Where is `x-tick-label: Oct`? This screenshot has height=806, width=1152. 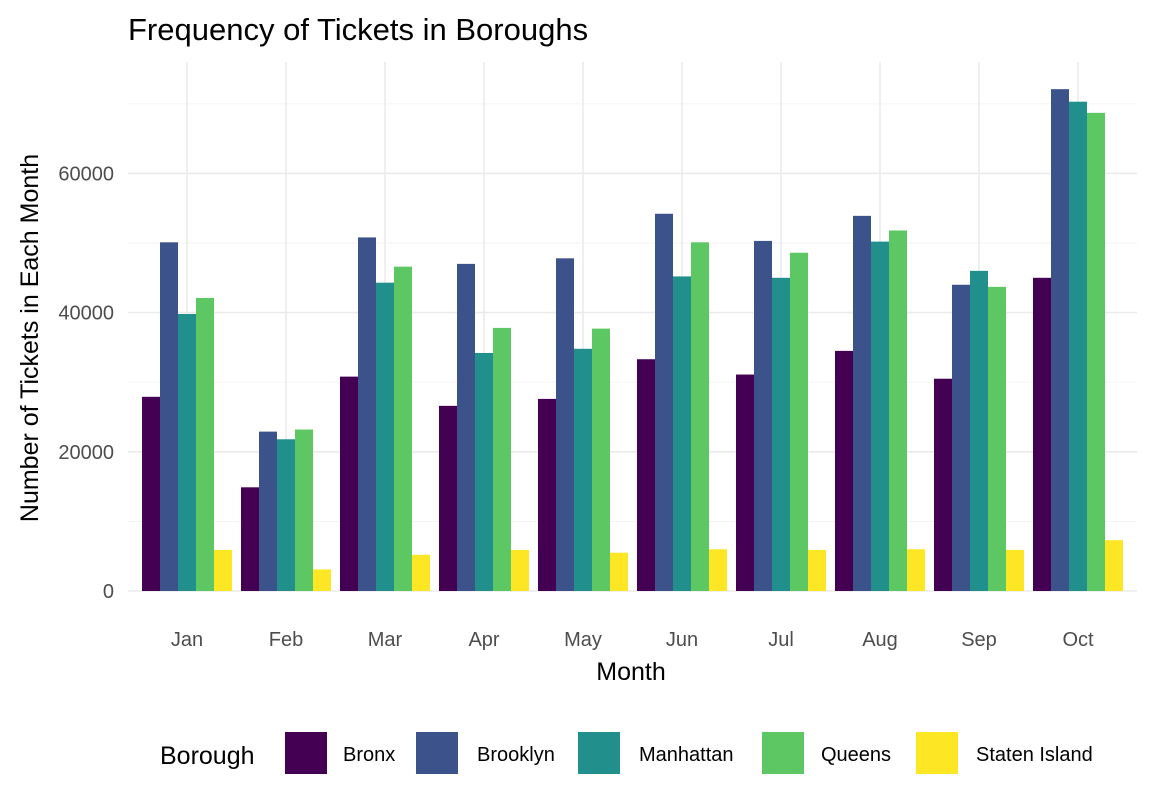 x-tick-label: Oct is located at coordinates (1078, 640).